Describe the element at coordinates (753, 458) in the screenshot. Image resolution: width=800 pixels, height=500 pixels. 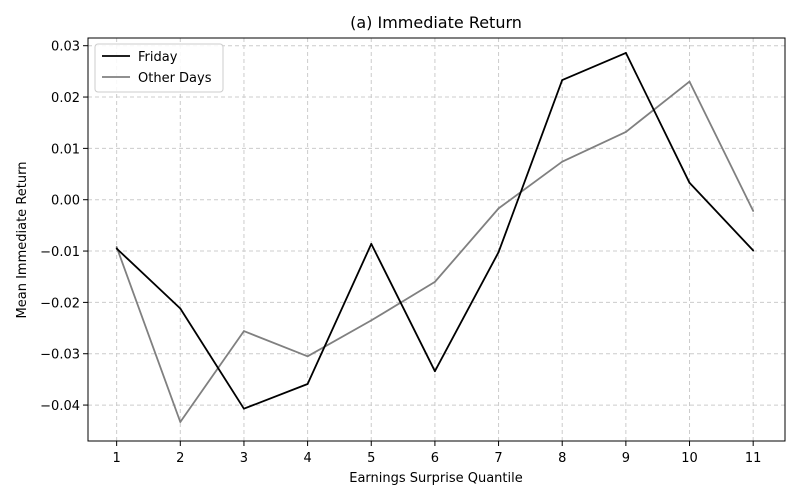
I see `x-tick-label: 11` at that location.